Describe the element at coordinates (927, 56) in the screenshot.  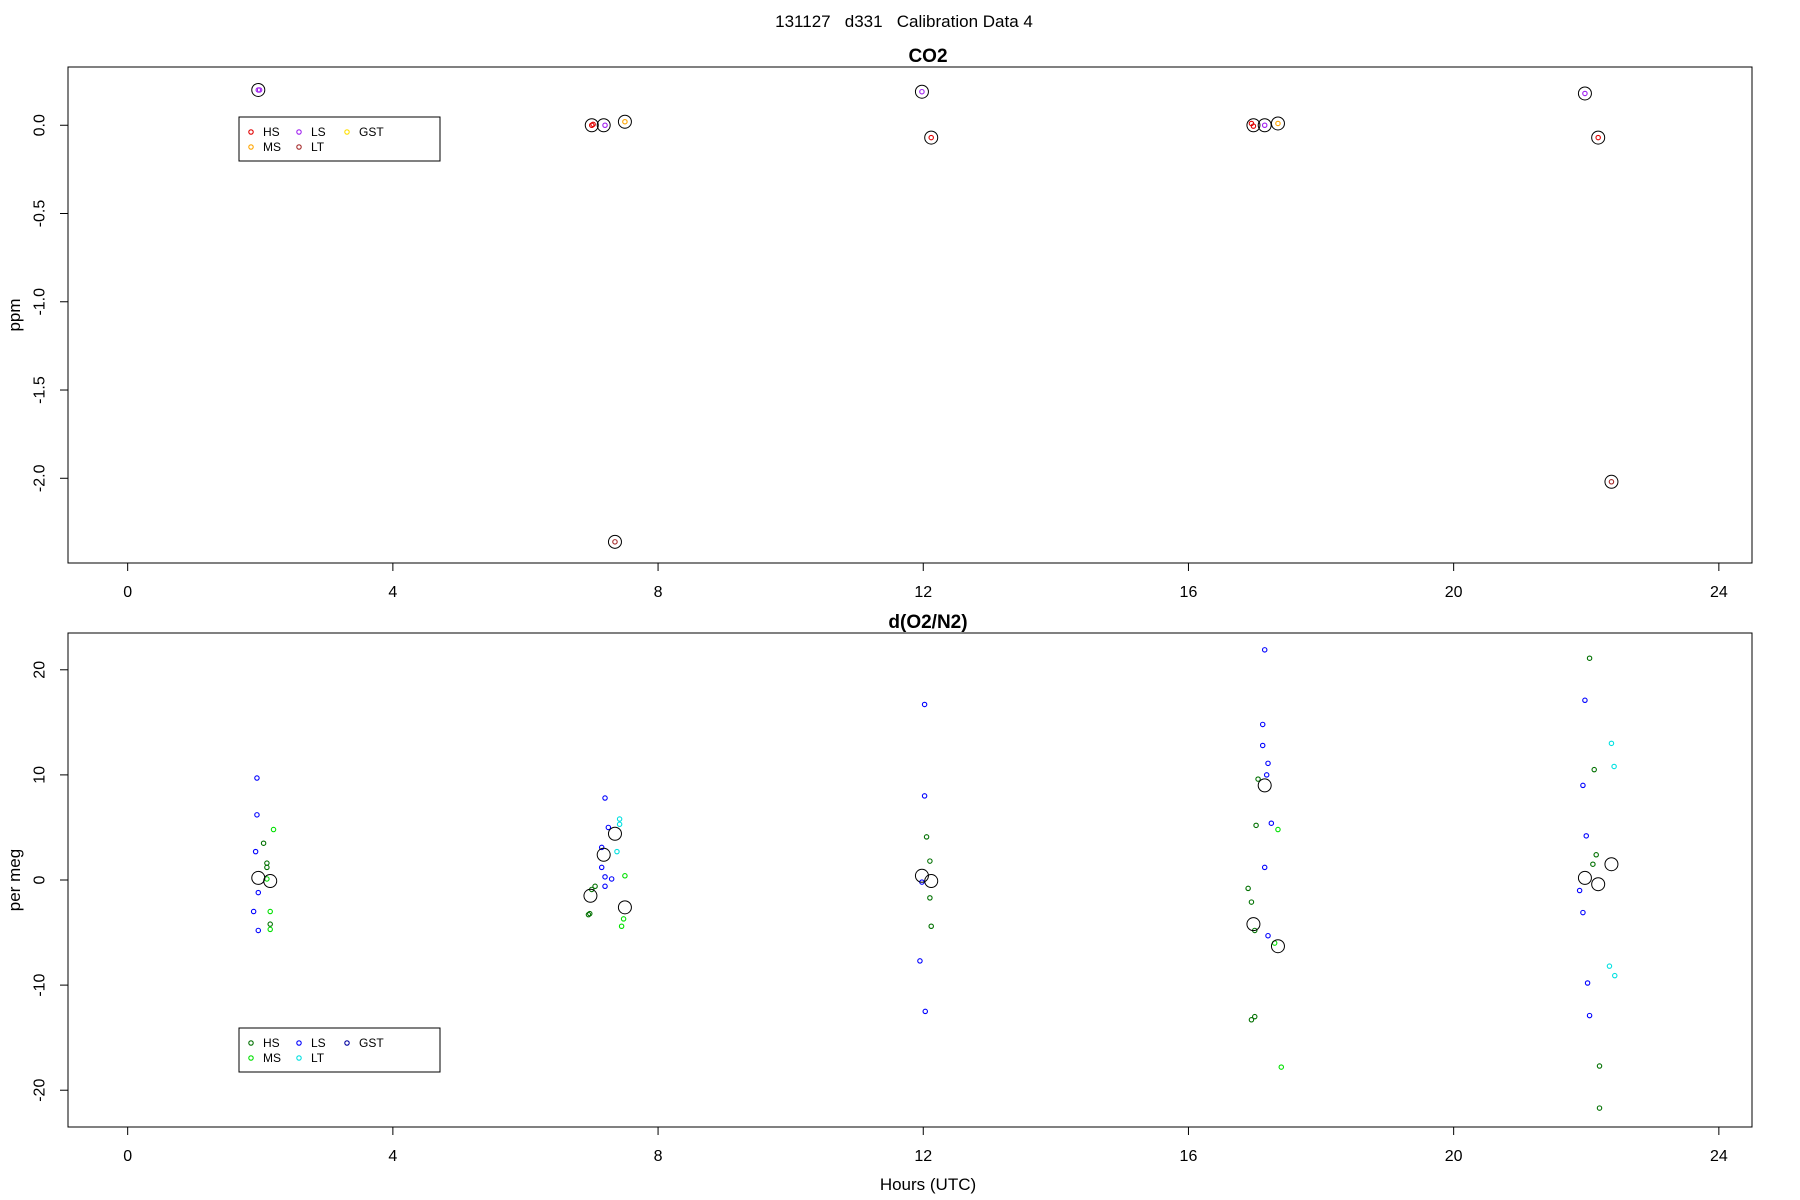
I see `panel-title: CO2` at that location.